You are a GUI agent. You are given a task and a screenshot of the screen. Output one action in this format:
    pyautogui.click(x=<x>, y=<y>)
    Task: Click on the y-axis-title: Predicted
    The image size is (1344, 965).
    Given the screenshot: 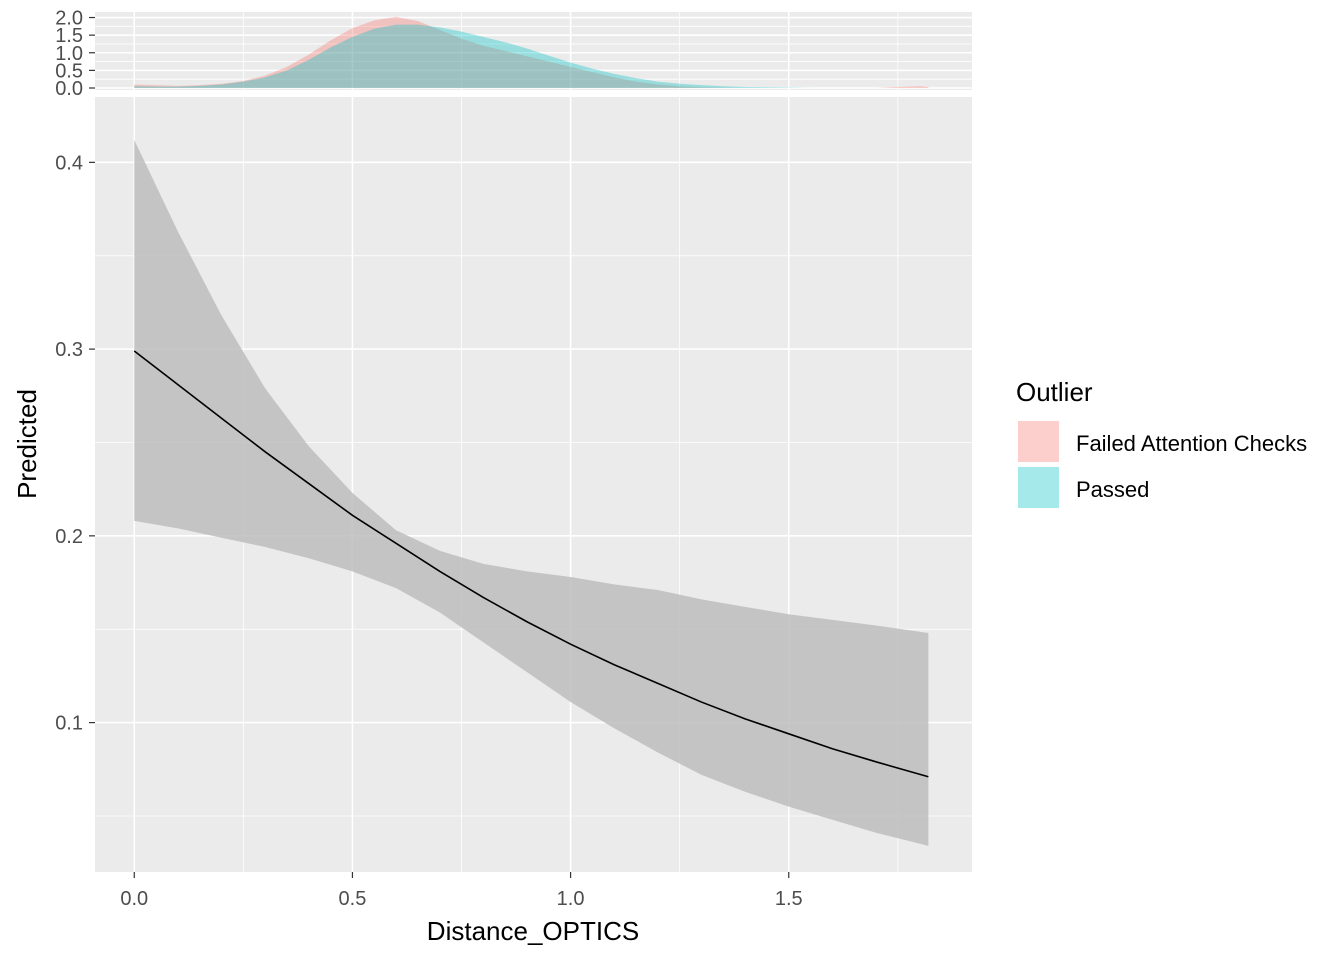 What is the action you would take?
    pyautogui.click(x=27, y=444)
    